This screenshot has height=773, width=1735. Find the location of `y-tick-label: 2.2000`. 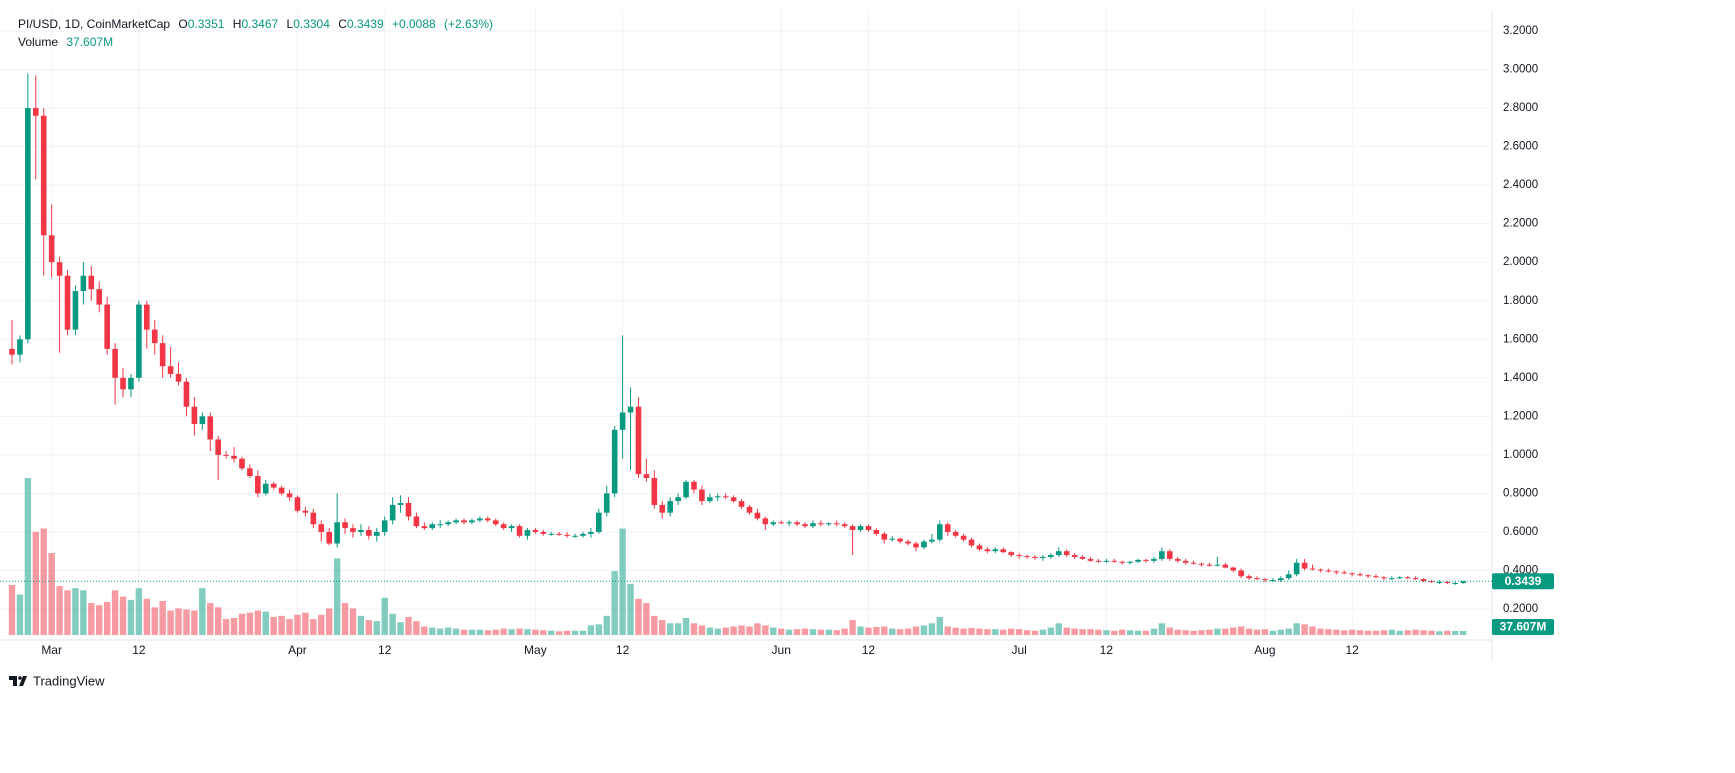

y-tick-label: 2.2000 is located at coordinates (1520, 224).